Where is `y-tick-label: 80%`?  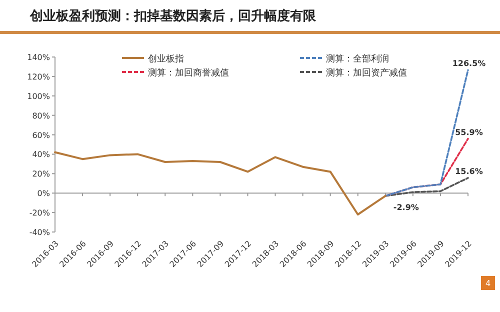
y-tick-label: 80% is located at coordinates (41, 115).